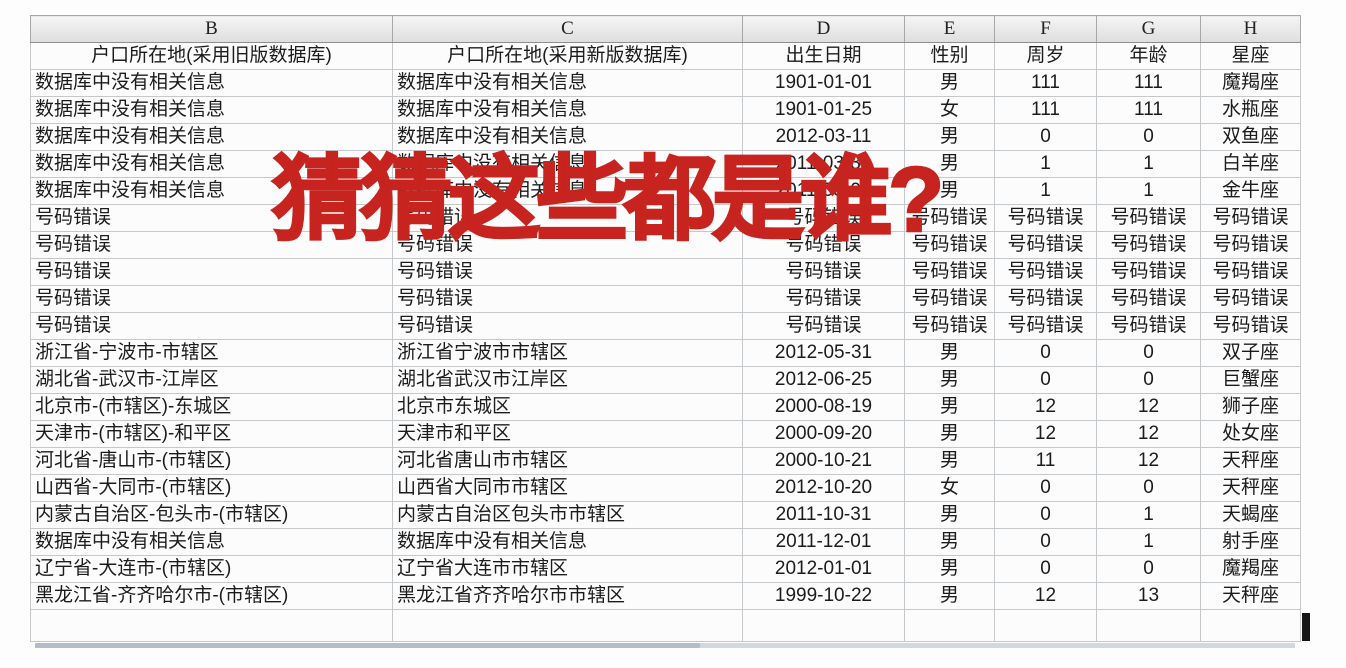  Describe the element at coordinates (823, 488) in the screenshot. I see `cell: 2012-10-20` at that location.